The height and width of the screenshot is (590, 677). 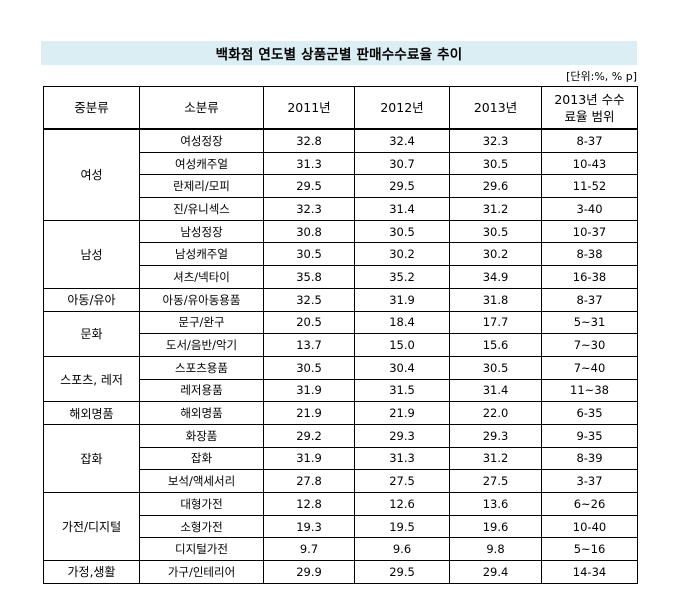 What do you see at coordinates (201, 299) in the screenshot?
I see `subcategory-cell: 아동/유아동용품` at bounding box center [201, 299].